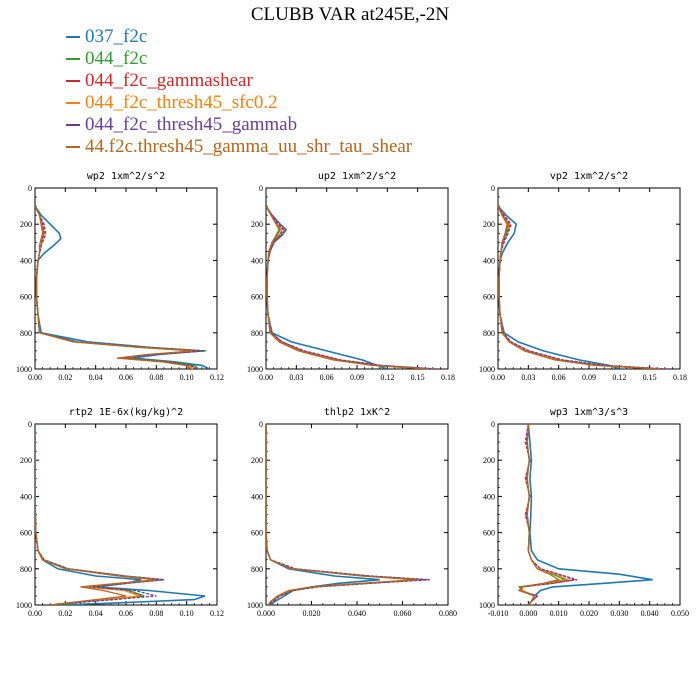 The height and width of the screenshot is (700, 700). I want to click on legend-label: 044_f2c_thresh45_gammab, so click(191, 124).